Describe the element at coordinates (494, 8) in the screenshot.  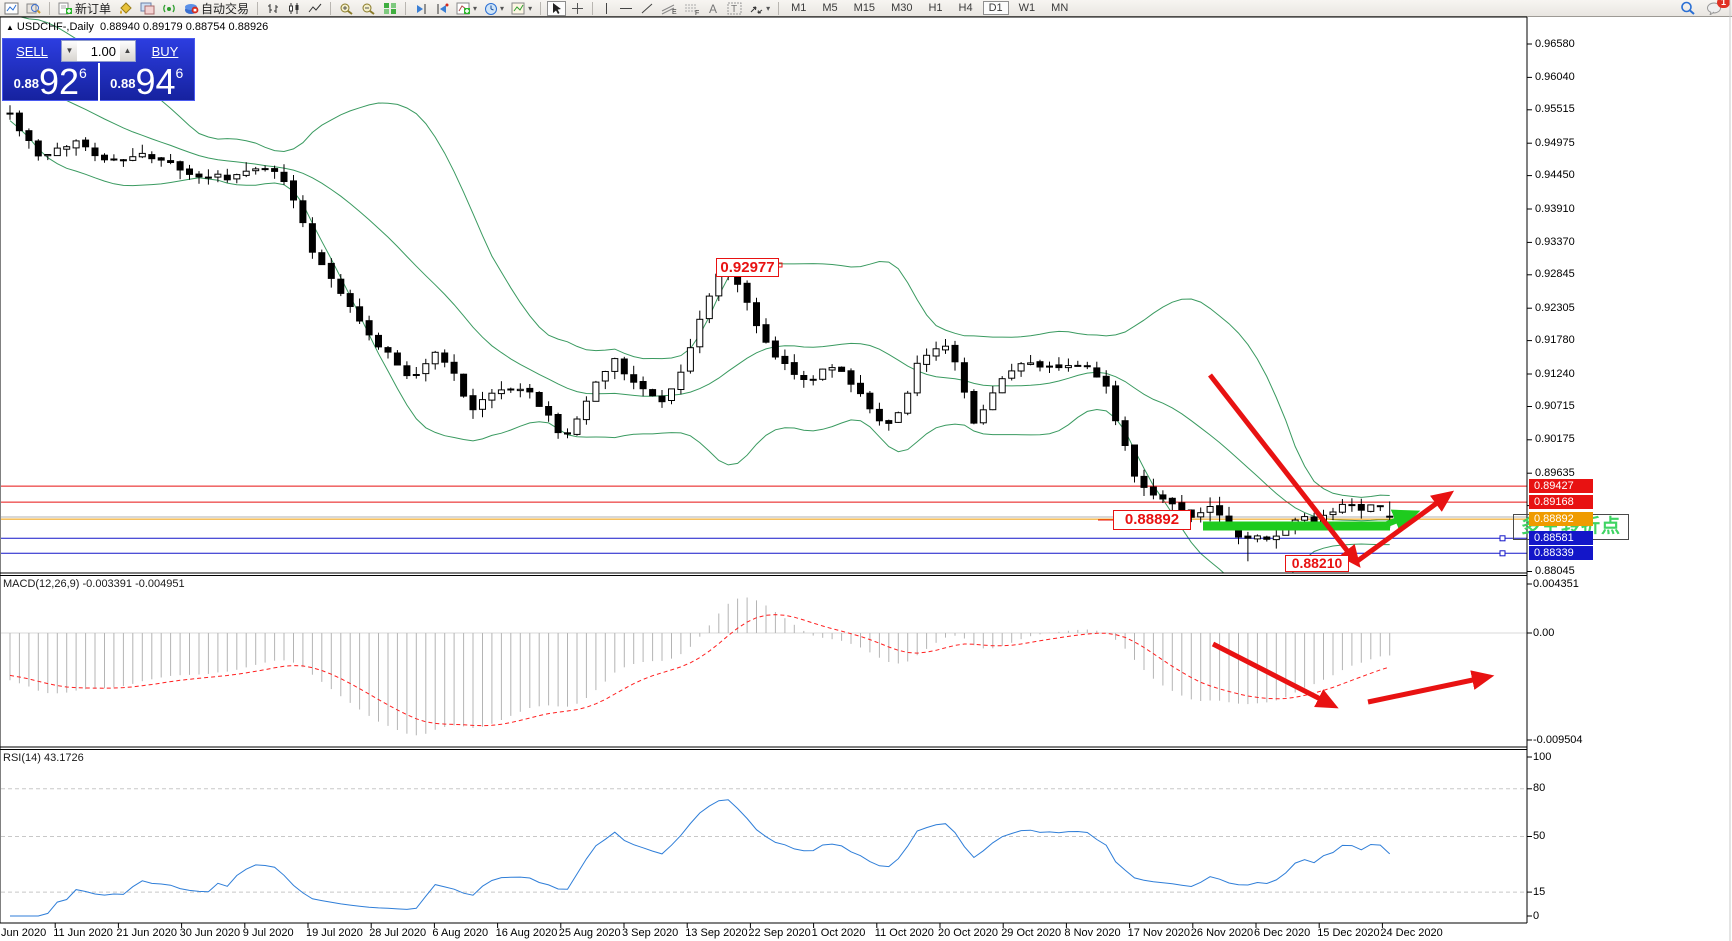
I see `periods-button: ▾` at that location.